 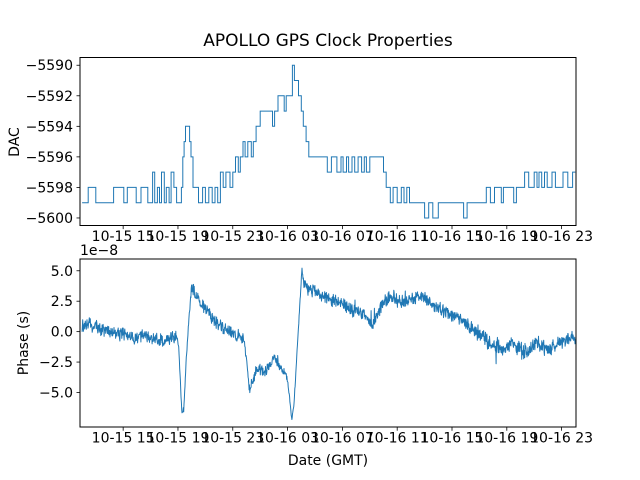 I want to click on phase-ylabel: Phase (s), so click(x=24, y=343).